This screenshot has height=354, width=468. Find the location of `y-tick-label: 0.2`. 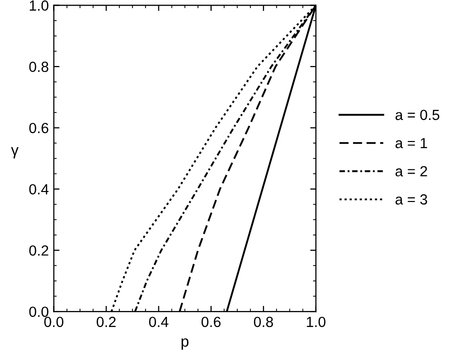

y-tick-label: 0.2 is located at coordinates (38, 250).